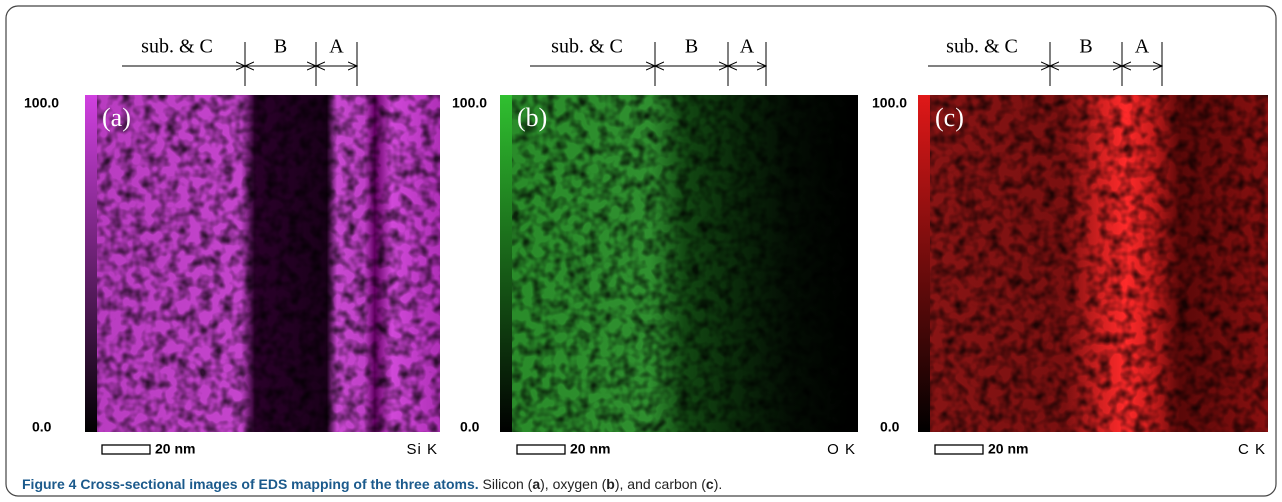  Describe the element at coordinates (718, 484) in the screenshot. I see `caption-text: ).` at that location.